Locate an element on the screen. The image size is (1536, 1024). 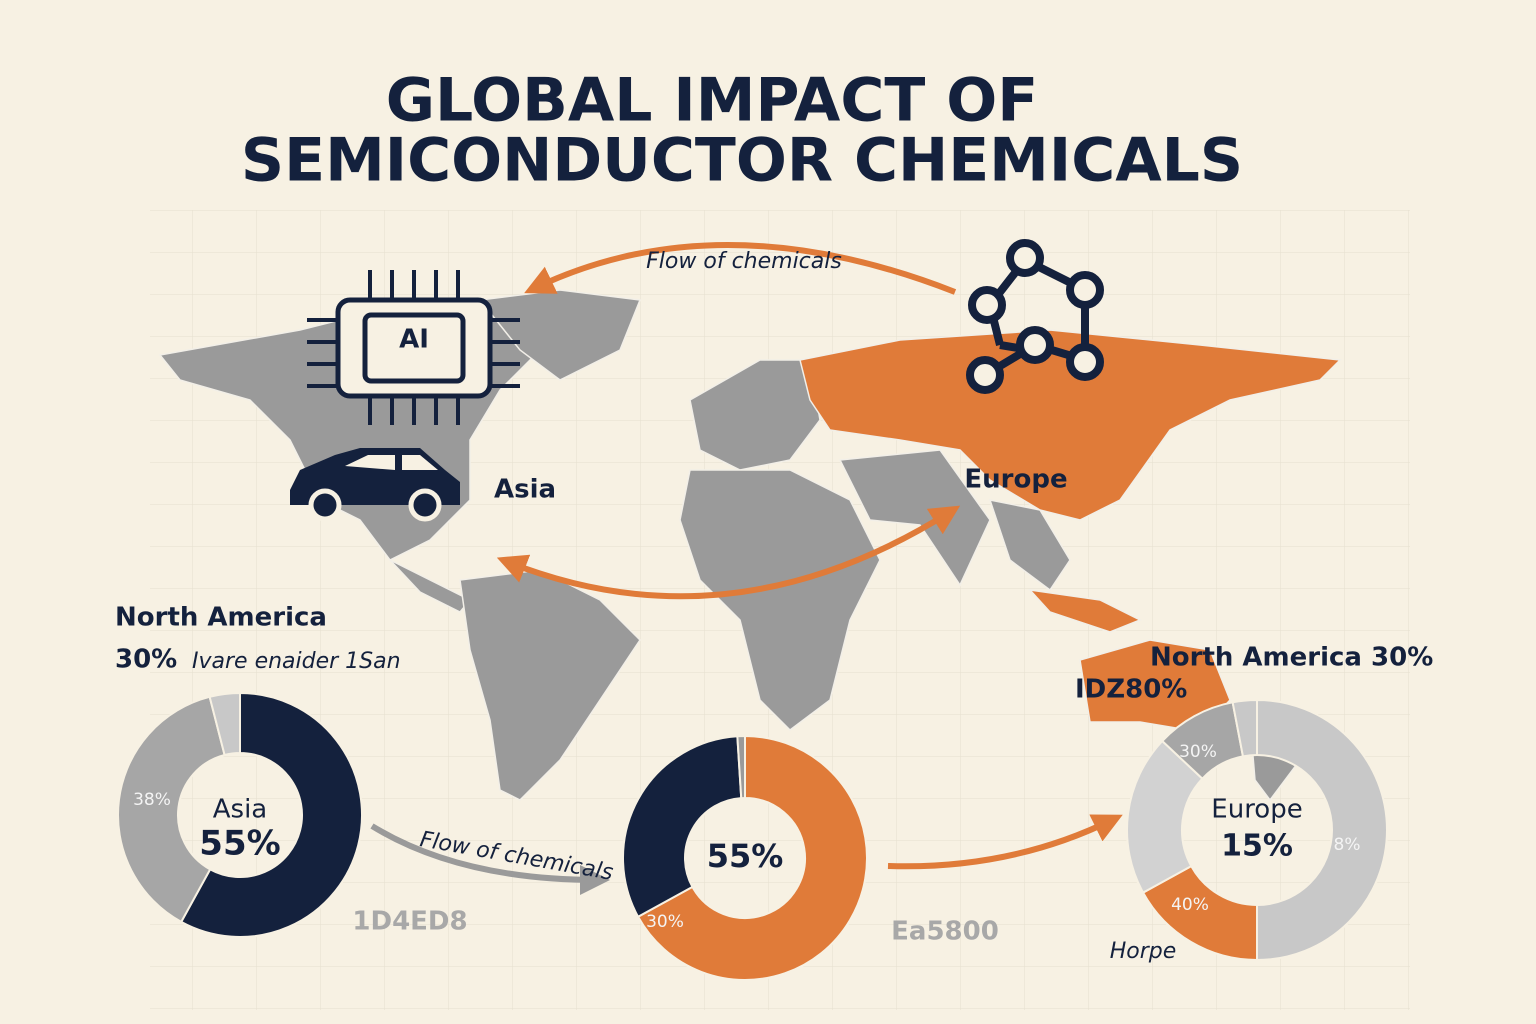
region-label: North America is located at coordinates (221, 618).